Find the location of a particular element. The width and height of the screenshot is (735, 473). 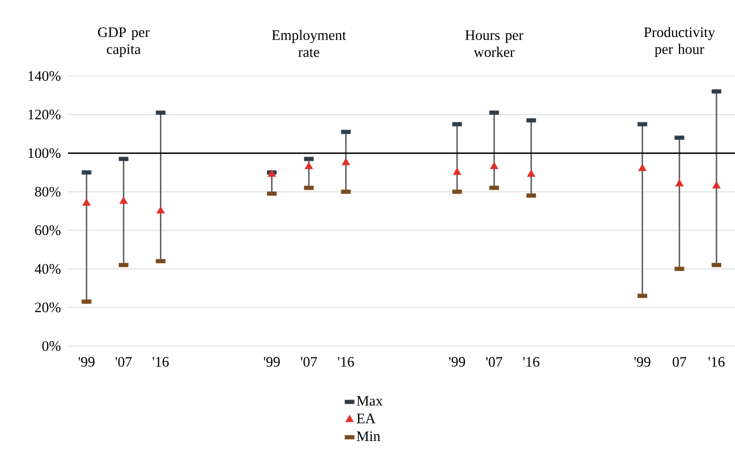

y-tick-label: 0% is located at coordinates (51, 346).